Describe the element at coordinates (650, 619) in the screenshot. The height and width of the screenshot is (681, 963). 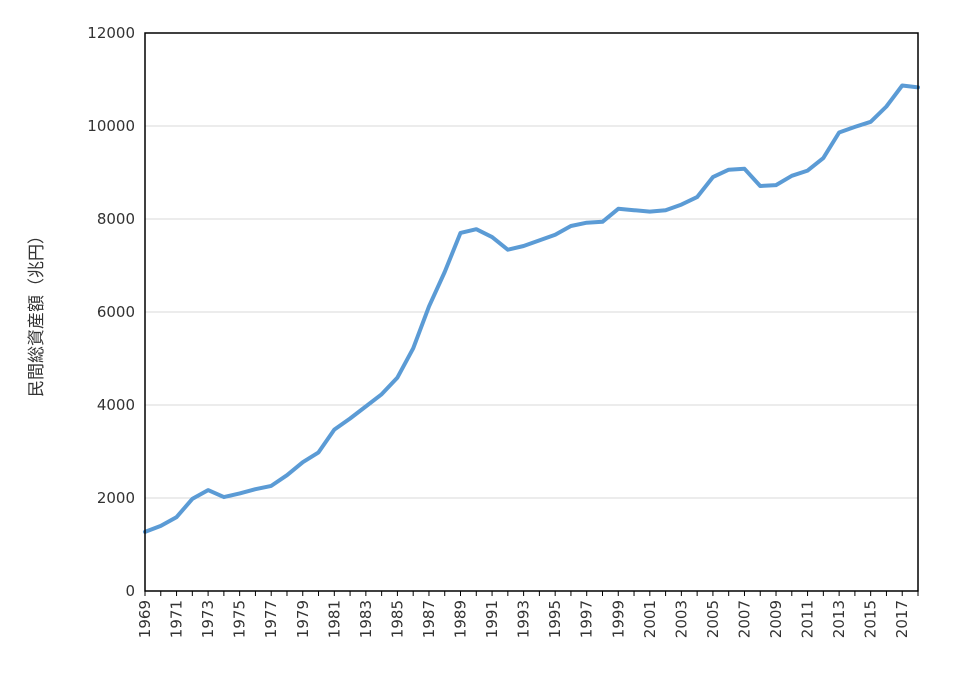
I see `x-tick-label: 2001` at that location.